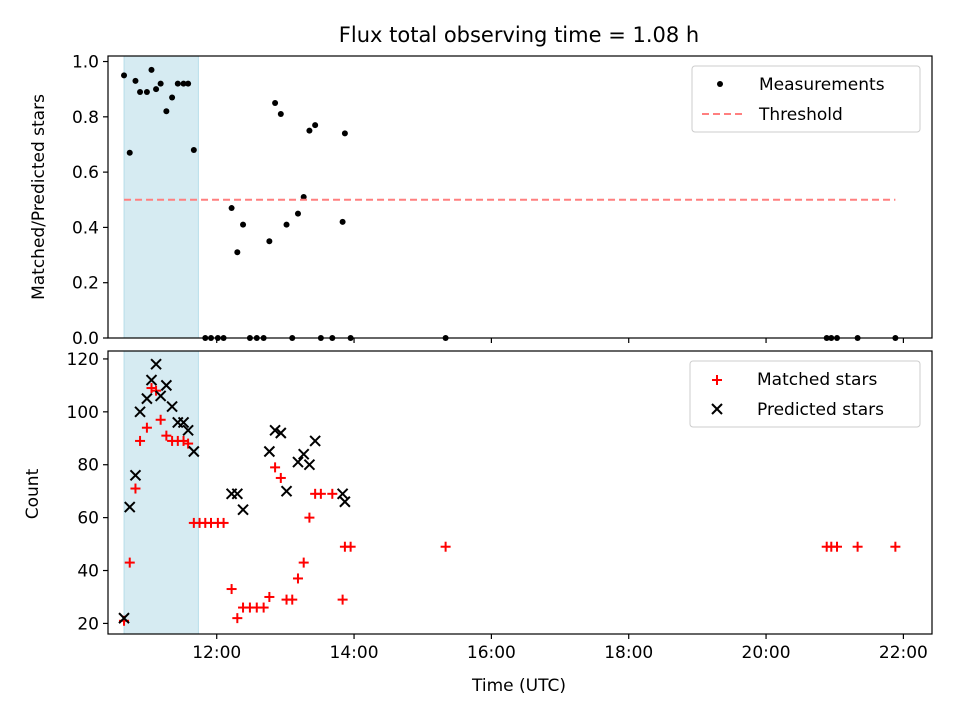  I want to click on ratio-legend-box, so click(806, 99).